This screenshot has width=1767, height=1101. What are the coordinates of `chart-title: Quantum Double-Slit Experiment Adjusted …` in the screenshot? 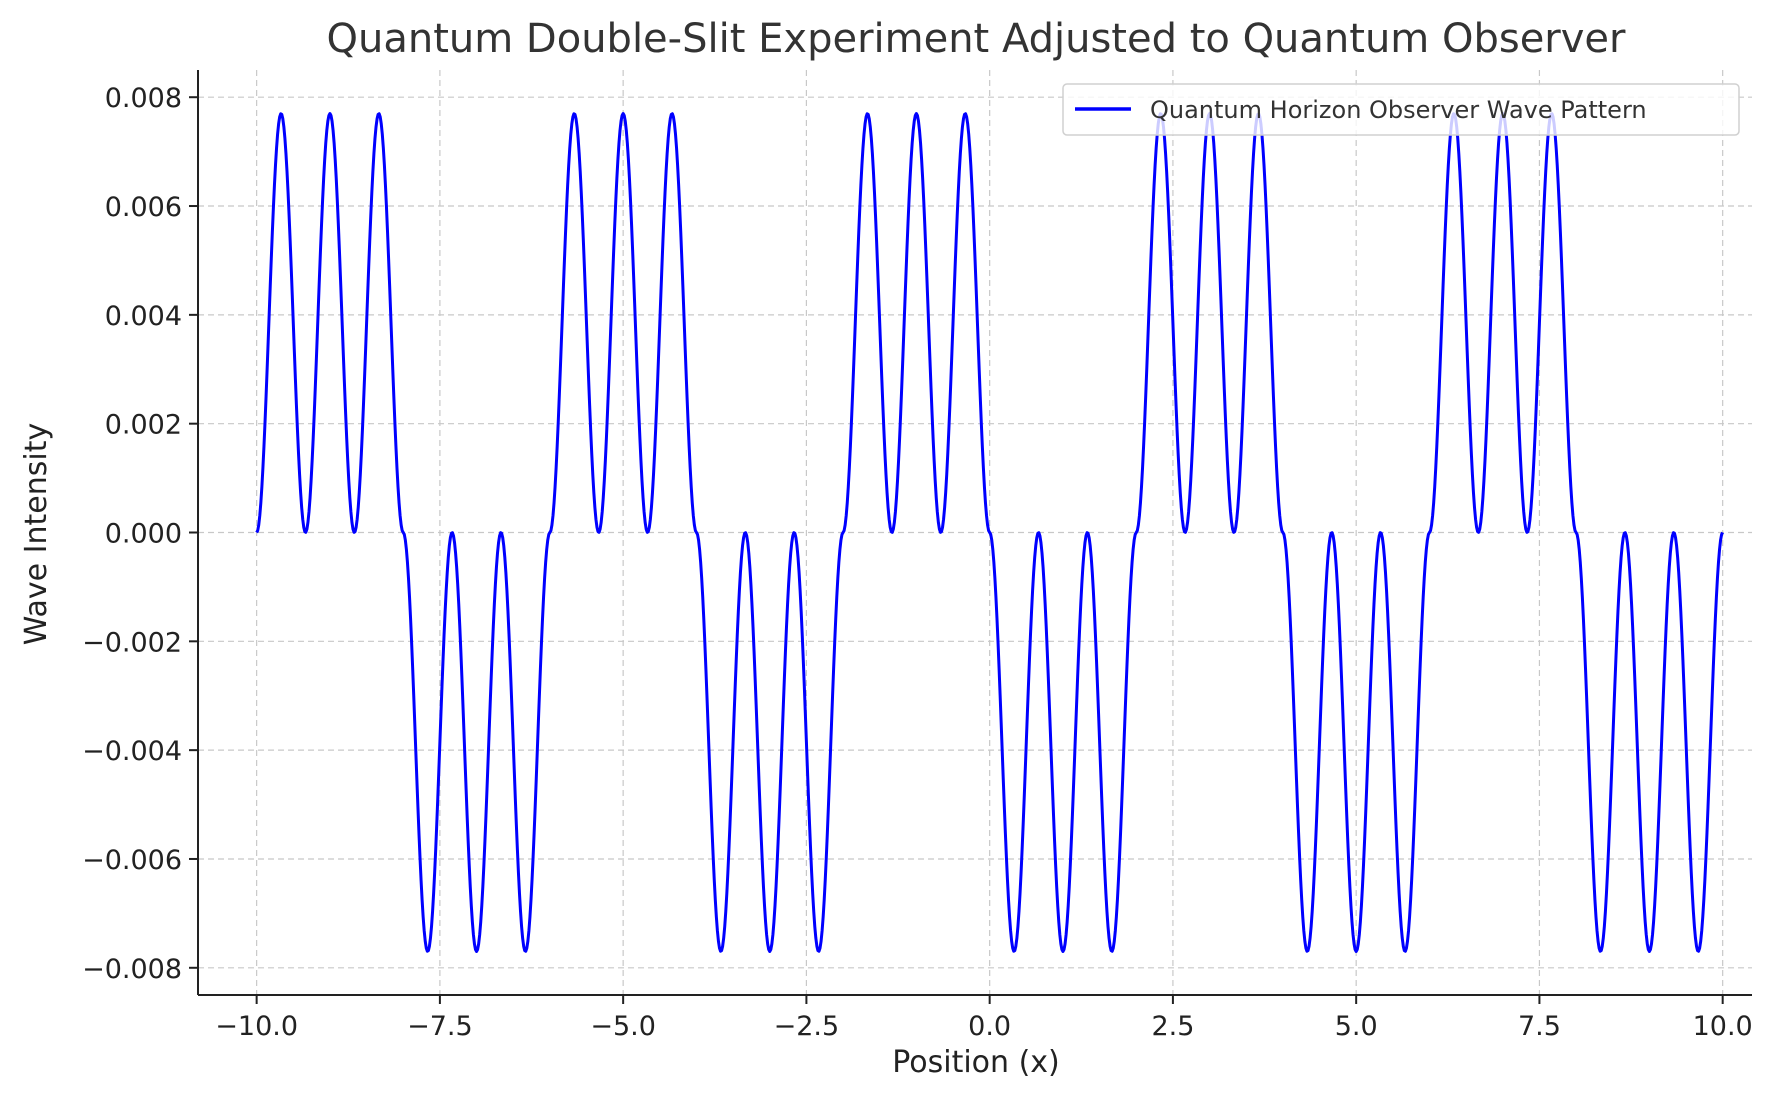 It's located at (977, 39).